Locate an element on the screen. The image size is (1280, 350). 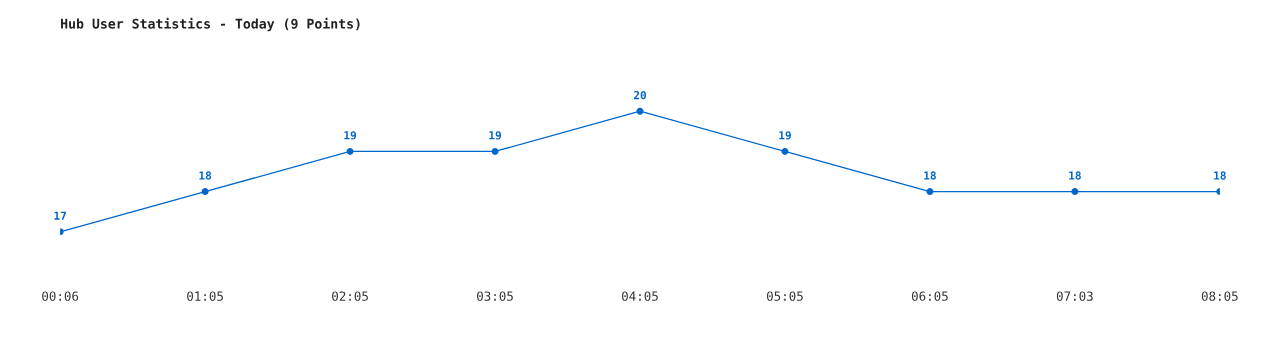
x-tick-label: 02:05 is located at coordinates (350, 296).